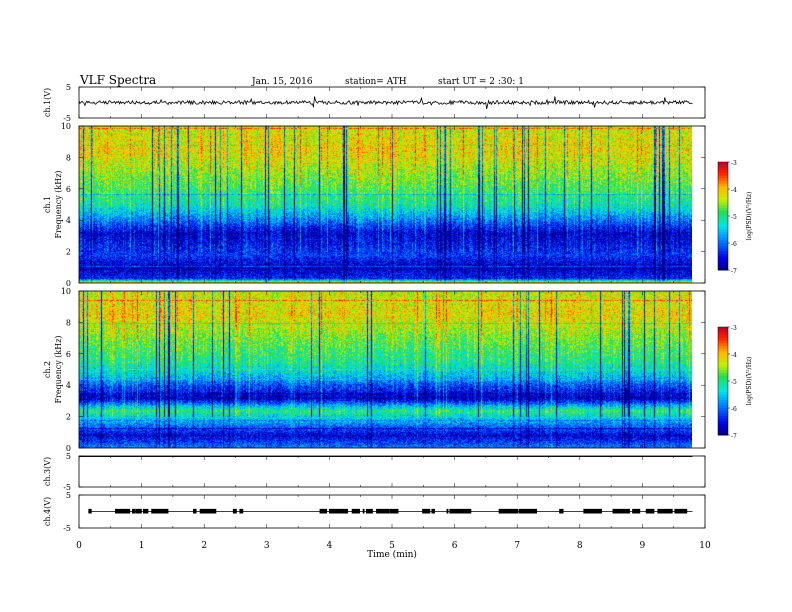  Describe the element at coordinates (392, 554) in the screenshot. I see `x-axis-label: Time (min)` at that location.